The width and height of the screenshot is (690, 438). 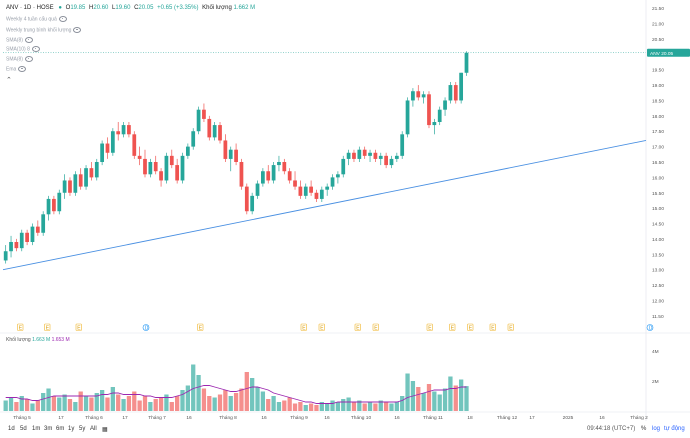 What do you see at coordinates (23, 429) in the screenshot?
I see `timeframe-5d: 5d` at bounding box center [23, 429].